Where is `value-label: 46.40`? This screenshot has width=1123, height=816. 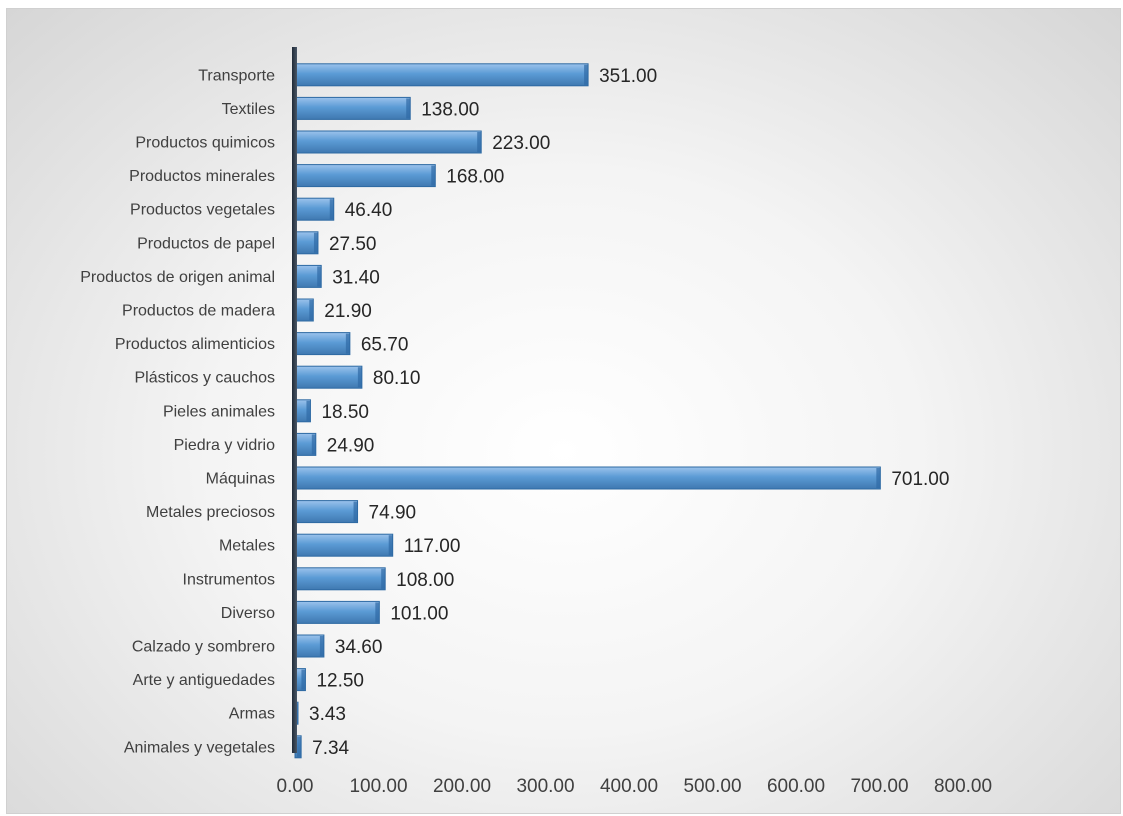 value-label: 46.40 is located at coordinates (369, 210).